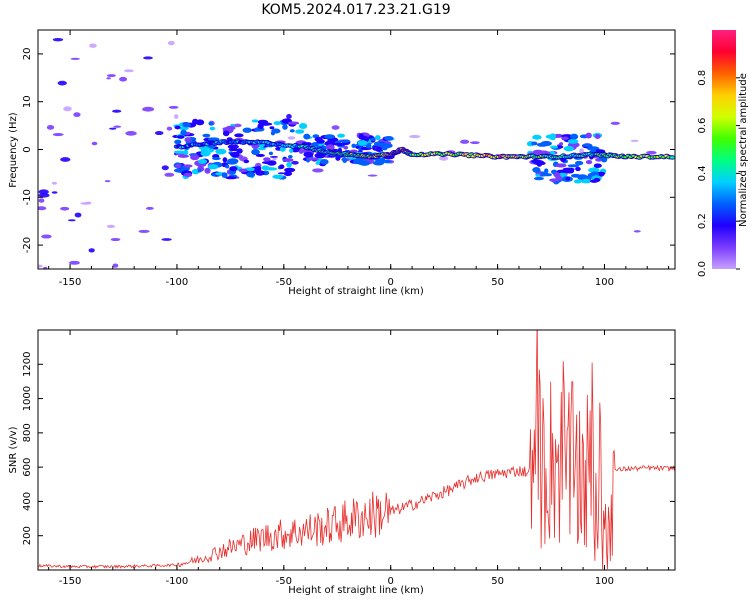 This screenshot has width=750, height=600. Describe the element at coordinates (702, 221) in the screenshot. I see `colorbar-tick-label: 0.2` at that location.